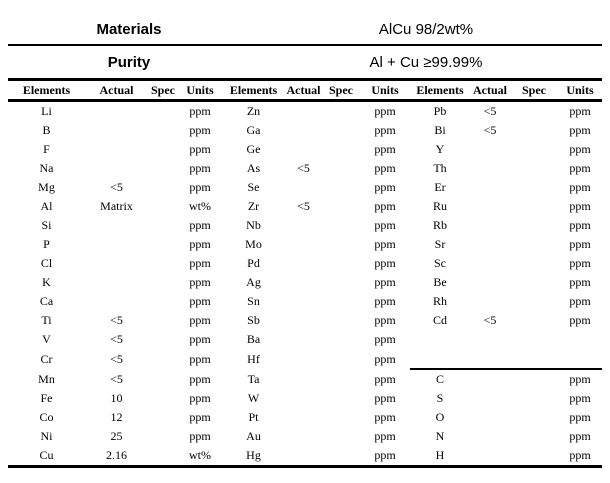  I want to click on element-cell: Ni, so click(46, 436).